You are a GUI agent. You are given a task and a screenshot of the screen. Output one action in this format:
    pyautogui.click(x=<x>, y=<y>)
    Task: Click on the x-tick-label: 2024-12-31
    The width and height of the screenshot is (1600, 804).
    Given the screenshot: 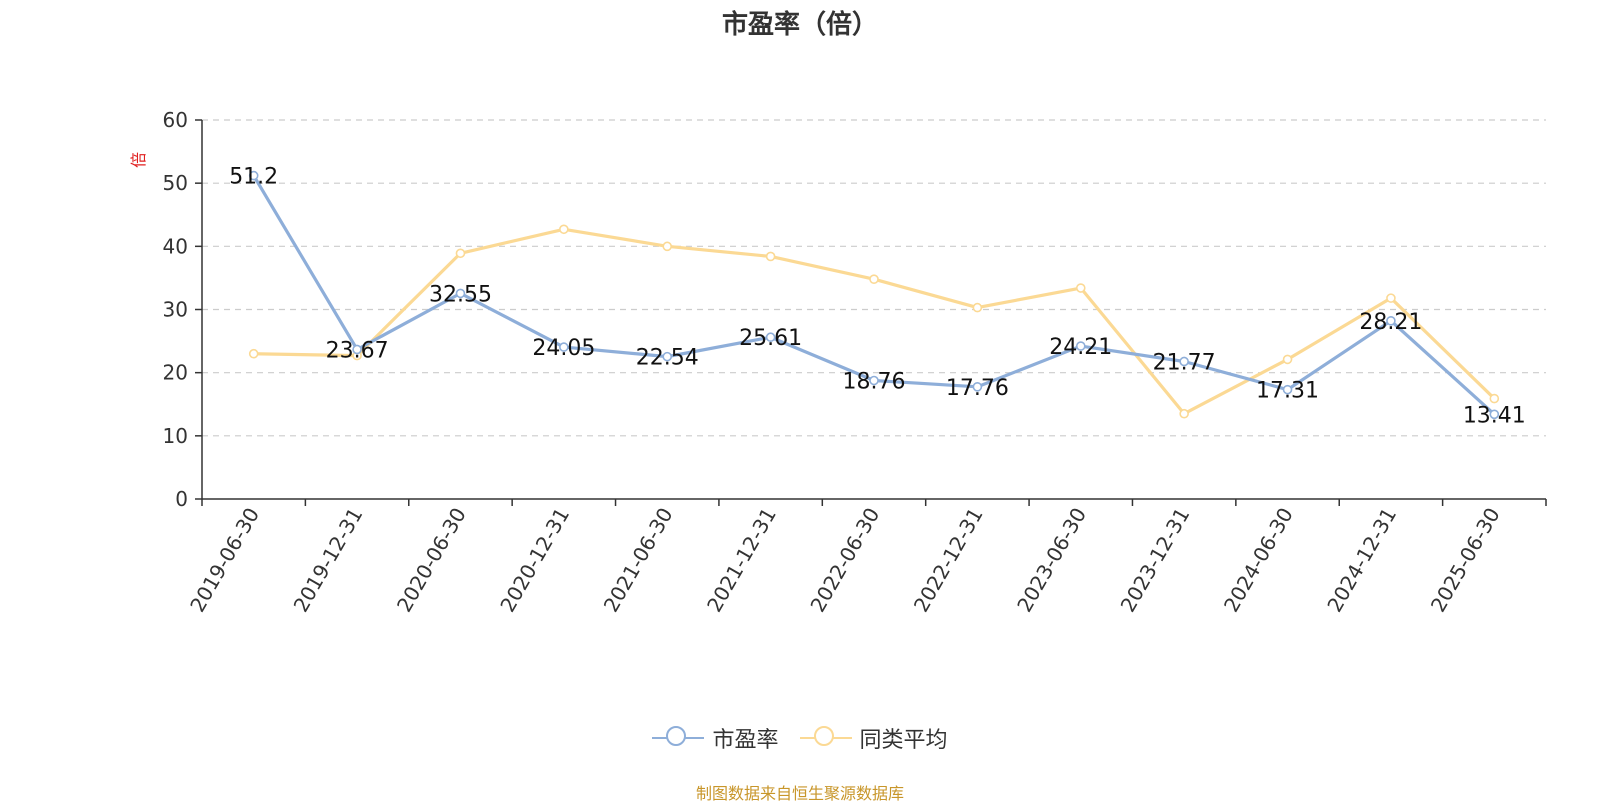 What is the action you would take?
    pyautogui.click(x=1361, y=560)
    